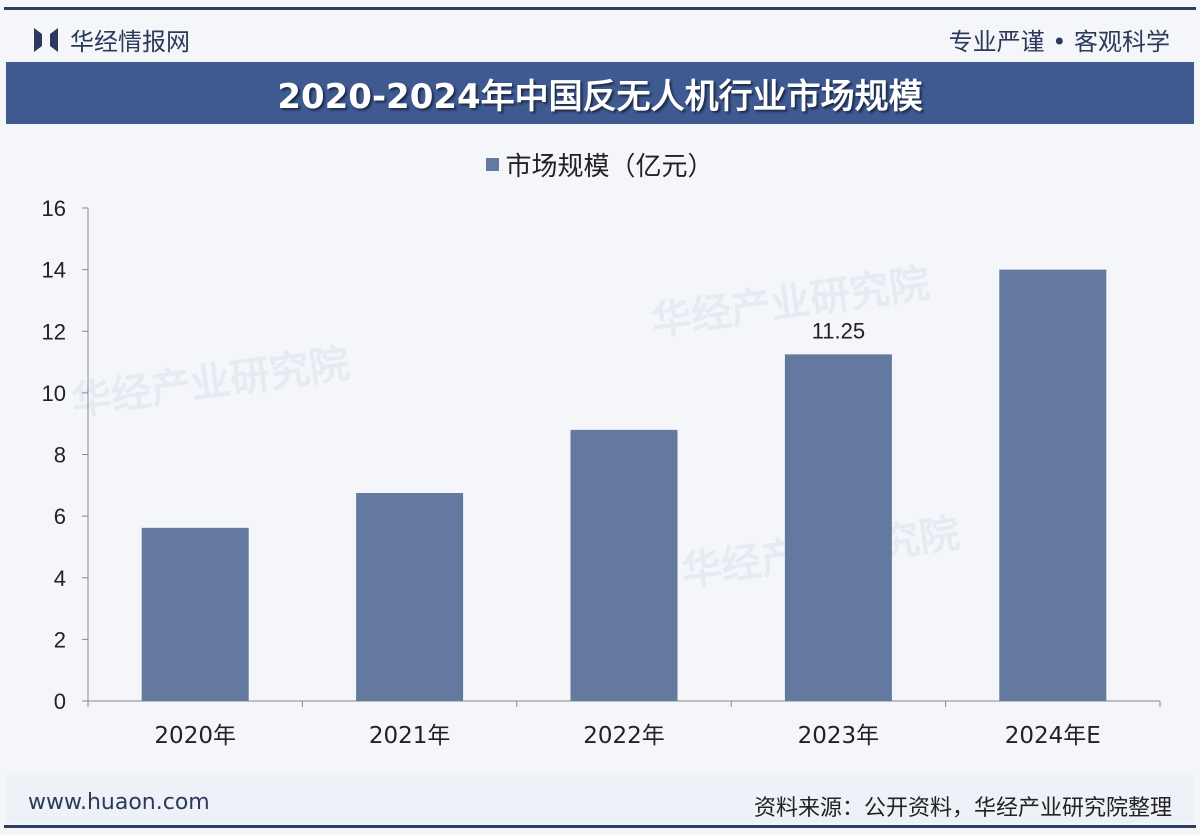 The image size is (1200, 835). Describe the element at coordinates (600, 8) in the screenshot. I see `top-rule` at that location.